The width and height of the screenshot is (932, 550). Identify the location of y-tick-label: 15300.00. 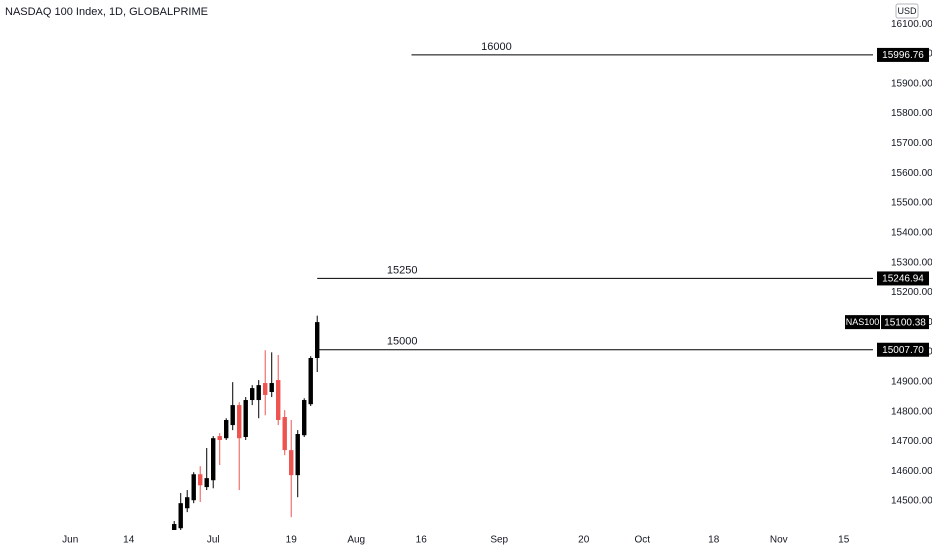
(911, 262).